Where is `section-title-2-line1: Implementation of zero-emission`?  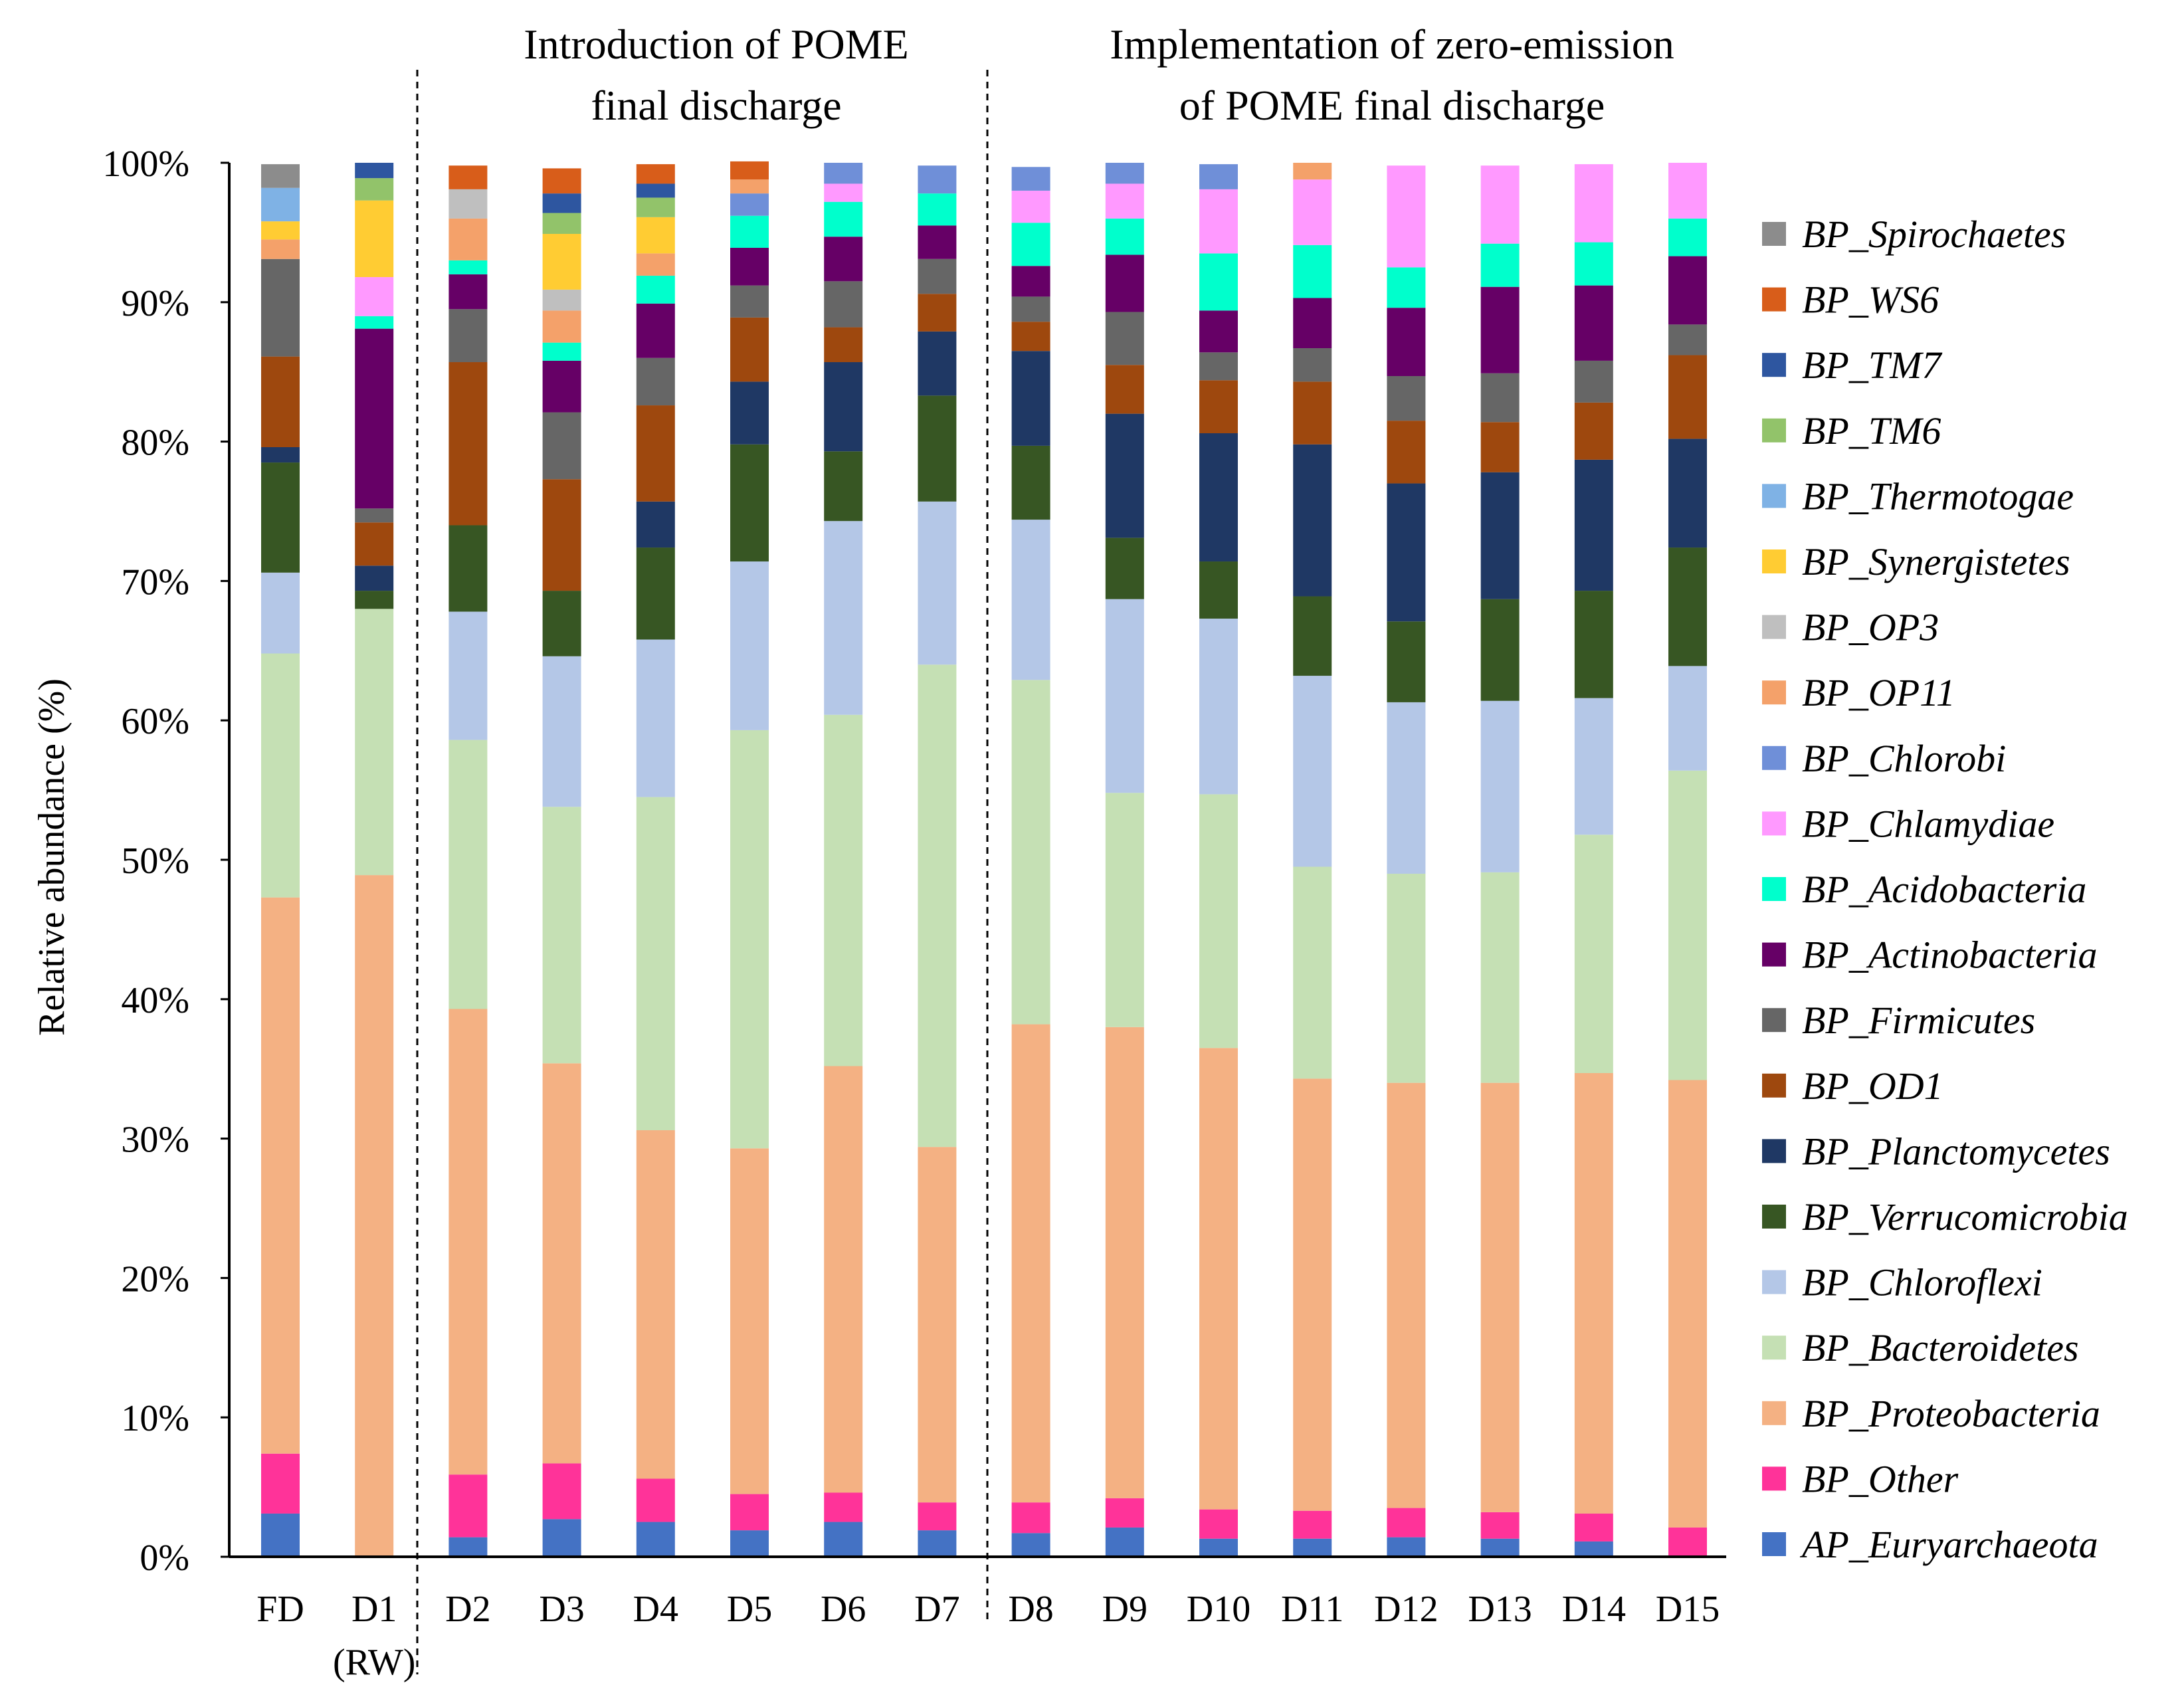 section-title-2-line1: Implementation of zero-emission is located at coordinates (1392, 44).